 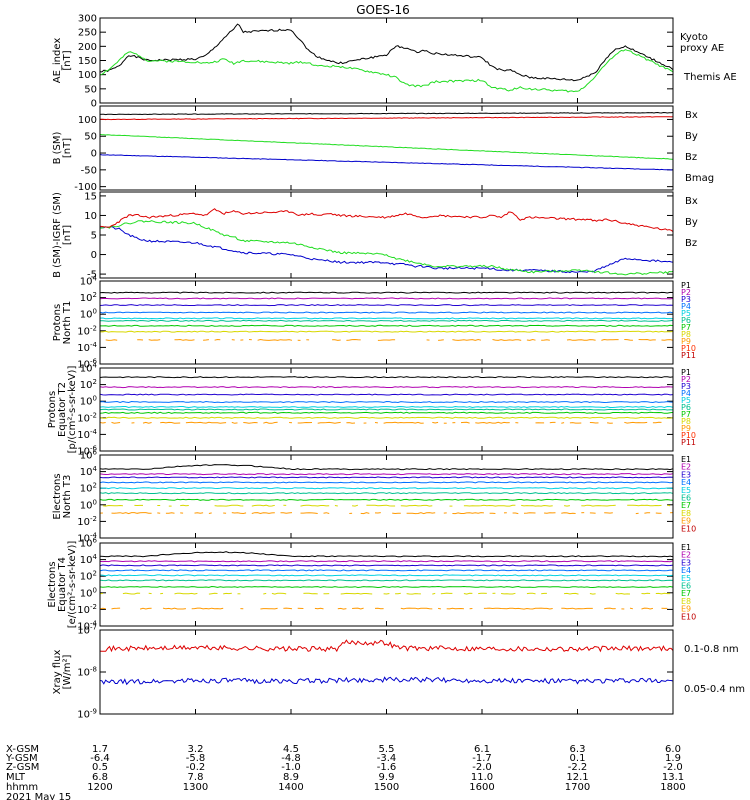 I want to click on legend-e8: E8, so click(x=686, y=601).